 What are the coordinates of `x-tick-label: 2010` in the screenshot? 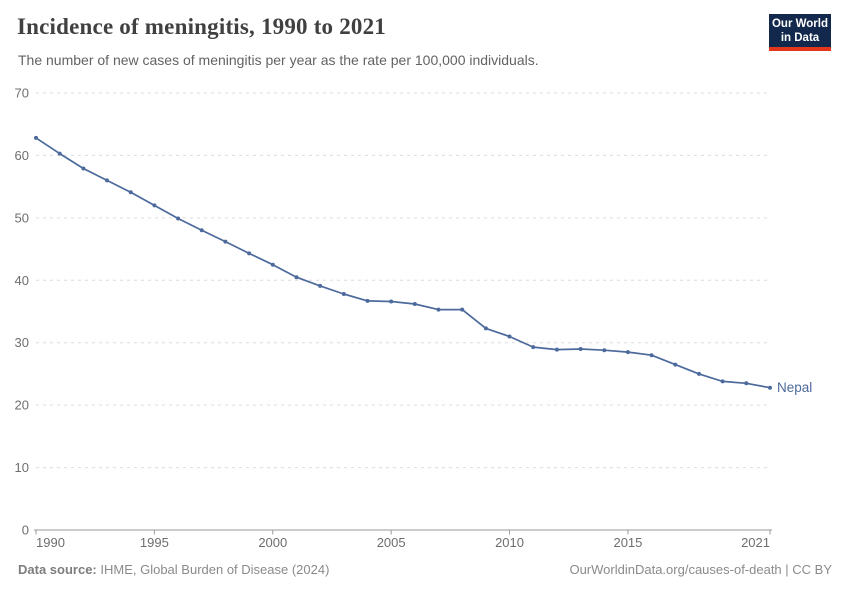 It's located at (509, 542).